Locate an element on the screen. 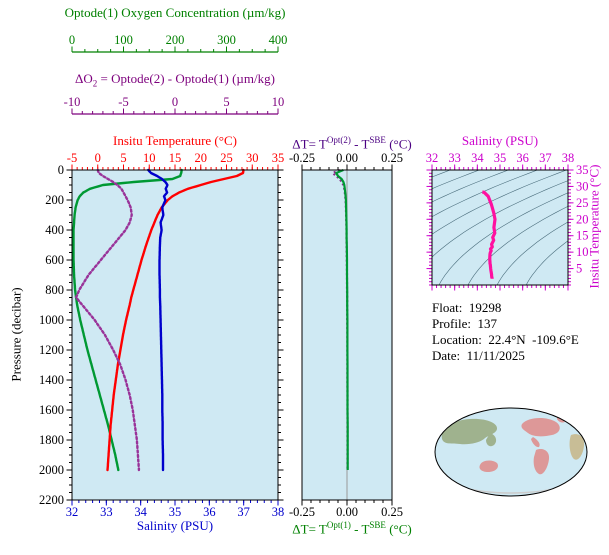 The width and height of the screenshot is (609, 555). salinity-line is located at coordinates (157, 320).